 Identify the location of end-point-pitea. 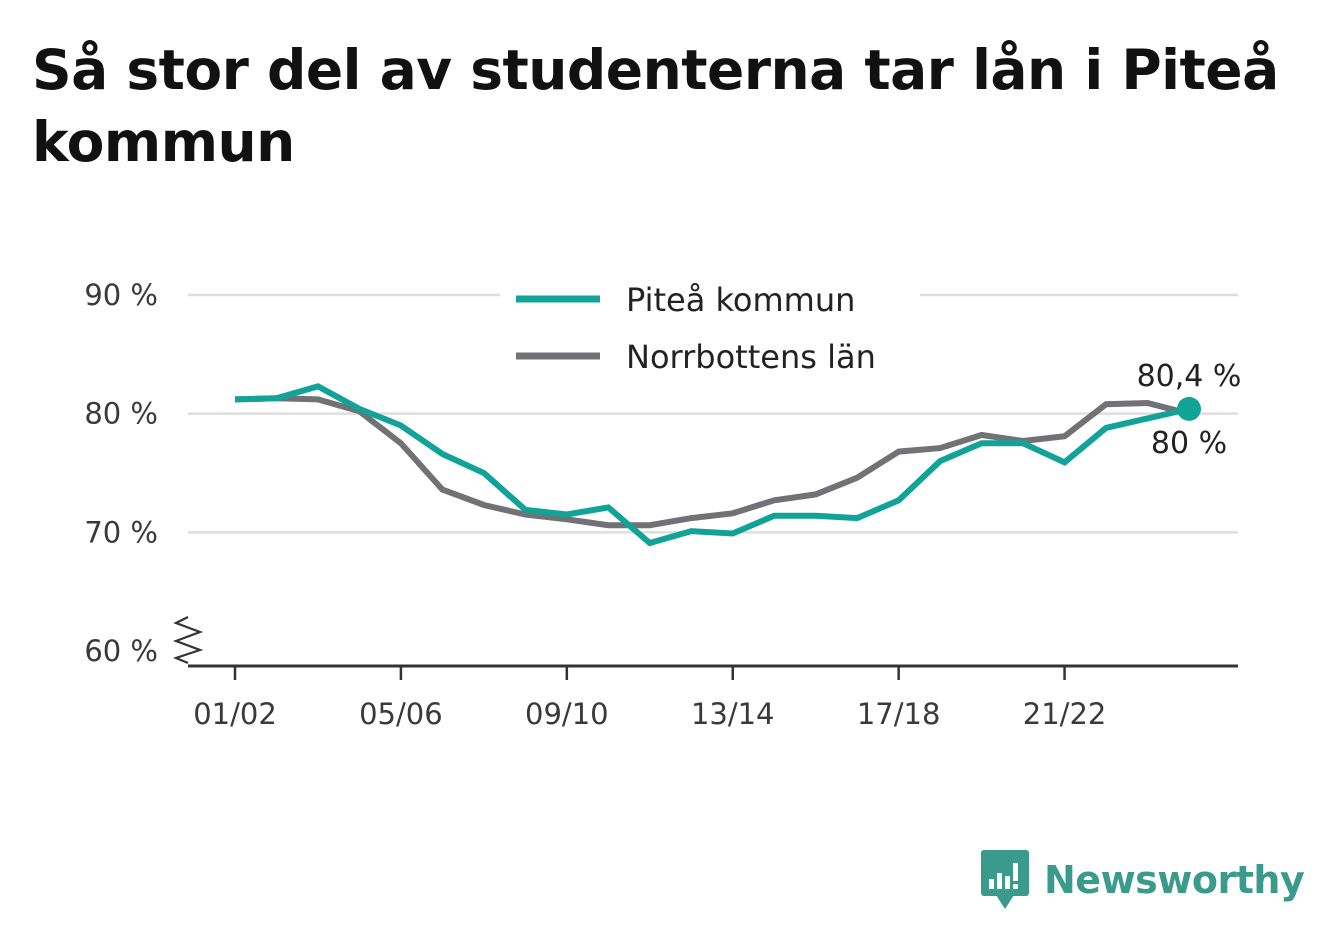
(1189, 408).